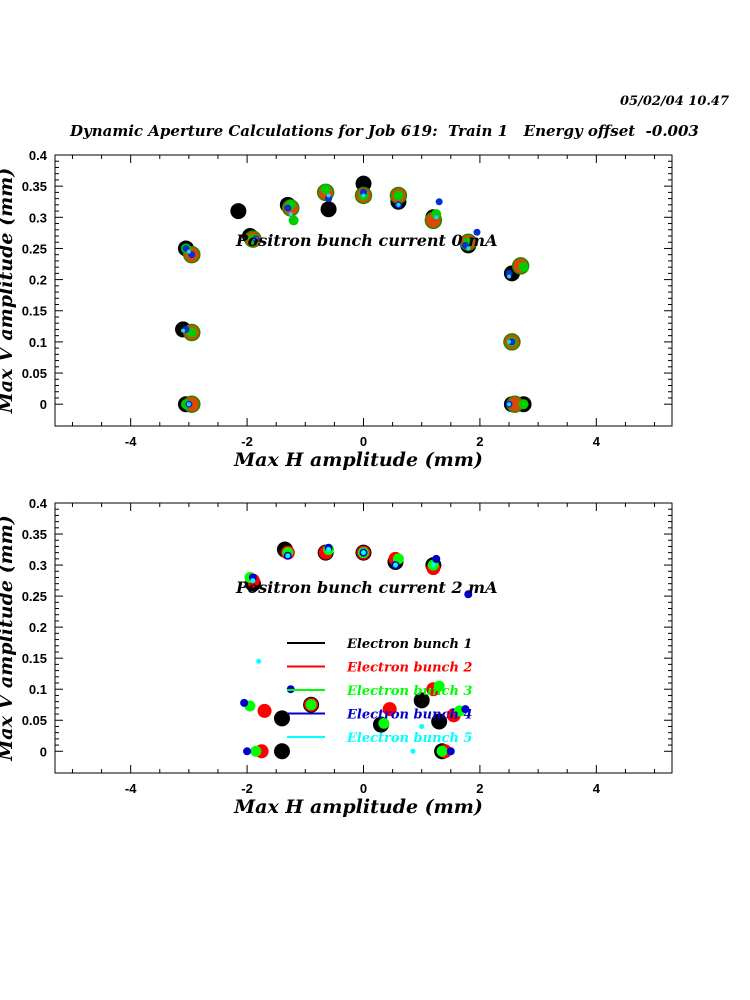  Describe the element at coordinates (675, 101) in the screenshot. I see `timestamp: 05/02/04 10.47` at that location.